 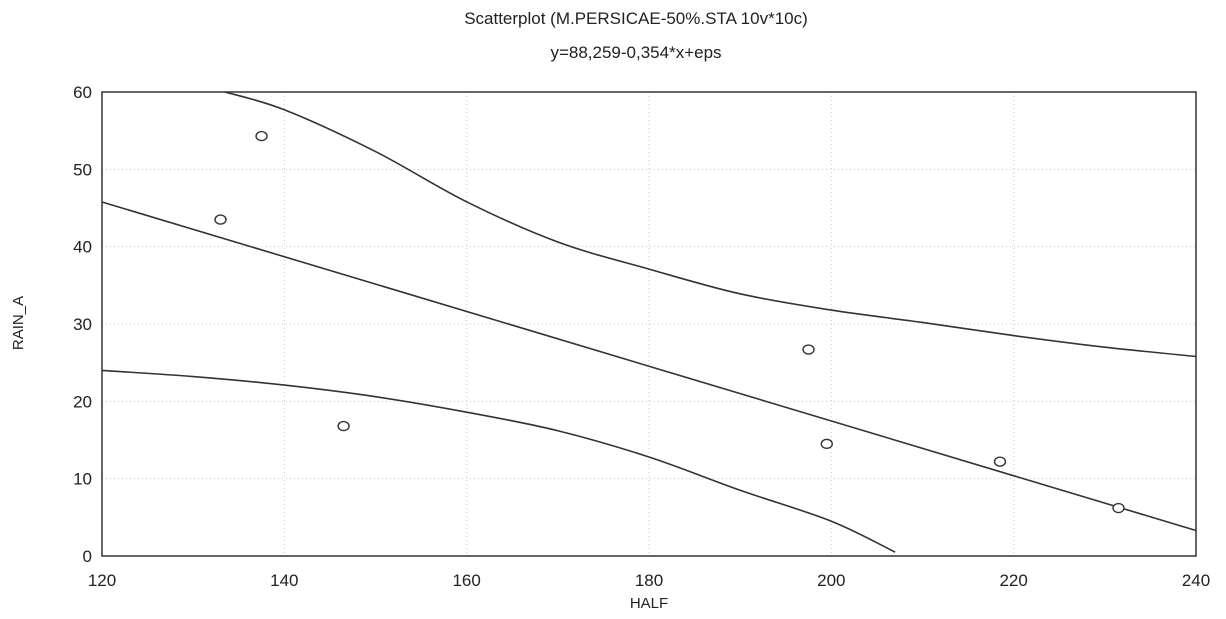 What do you see at coordinates (82, 169) in the screenshot?
I see `y-tick-label: 50` at bounding box center [82, 169].